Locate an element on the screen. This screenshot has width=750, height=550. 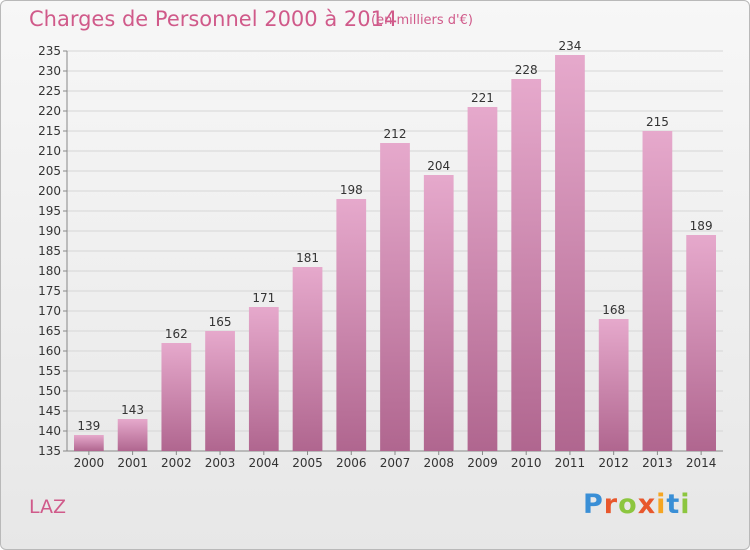
data-label: 204 is located at coordinates (438, 166).